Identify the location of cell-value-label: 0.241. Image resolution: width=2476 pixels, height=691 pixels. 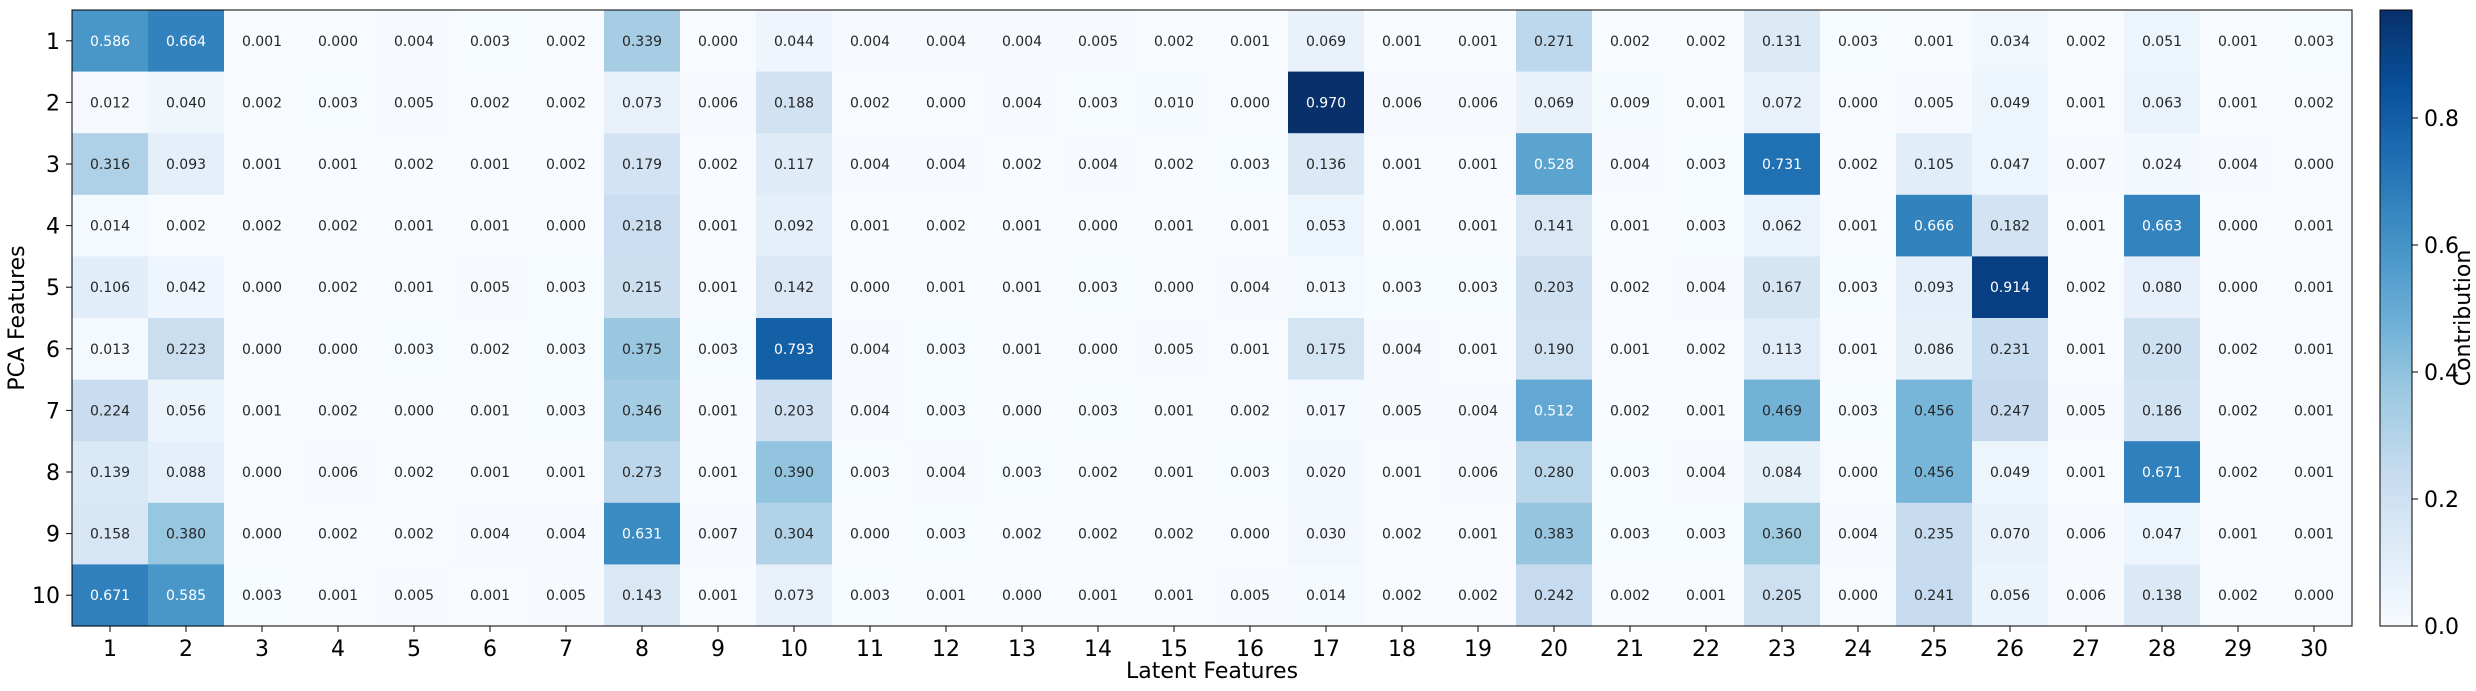
(1934, 596).